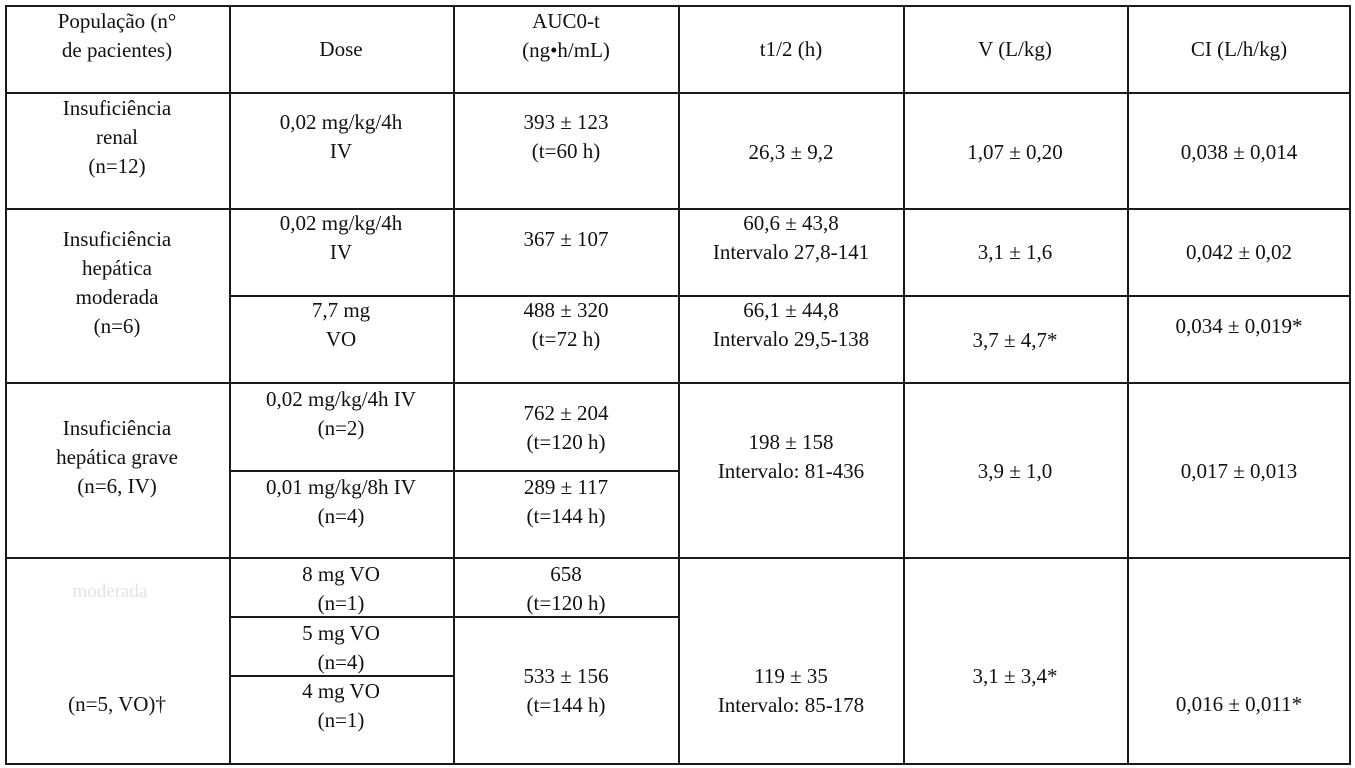 This screenshot has height=768, width=1355. I want to click on moderada-vo-t12: 66,1 ± 44,8 Intervalo 29,5-138, so click(791, 324).